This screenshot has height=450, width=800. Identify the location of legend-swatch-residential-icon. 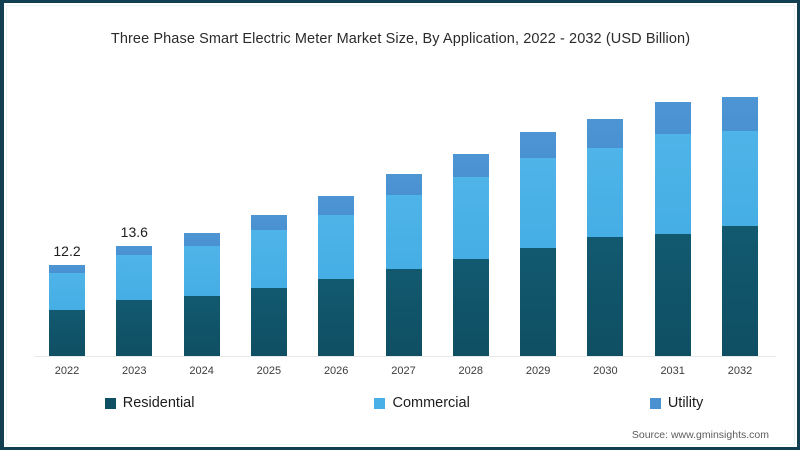
(110, 403).